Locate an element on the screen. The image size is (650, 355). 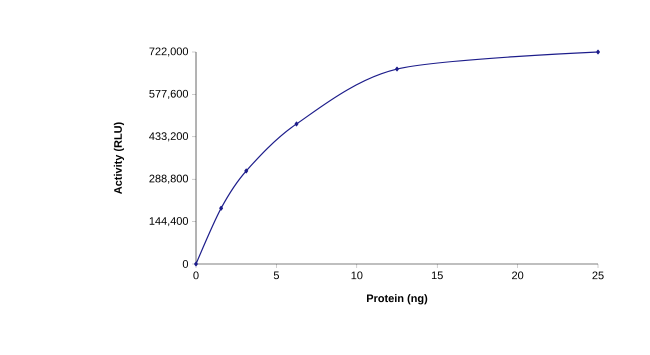
y-tick-label: 722,000 is located at coordinates (168, 52).